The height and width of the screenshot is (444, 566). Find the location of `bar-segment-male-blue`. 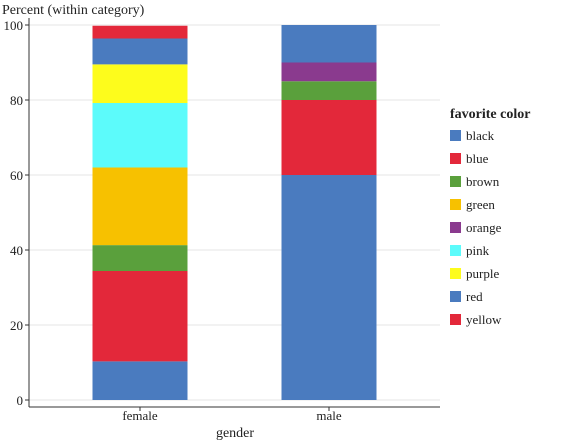

bar-segment-male-blue is located at coordinates (329, 137).